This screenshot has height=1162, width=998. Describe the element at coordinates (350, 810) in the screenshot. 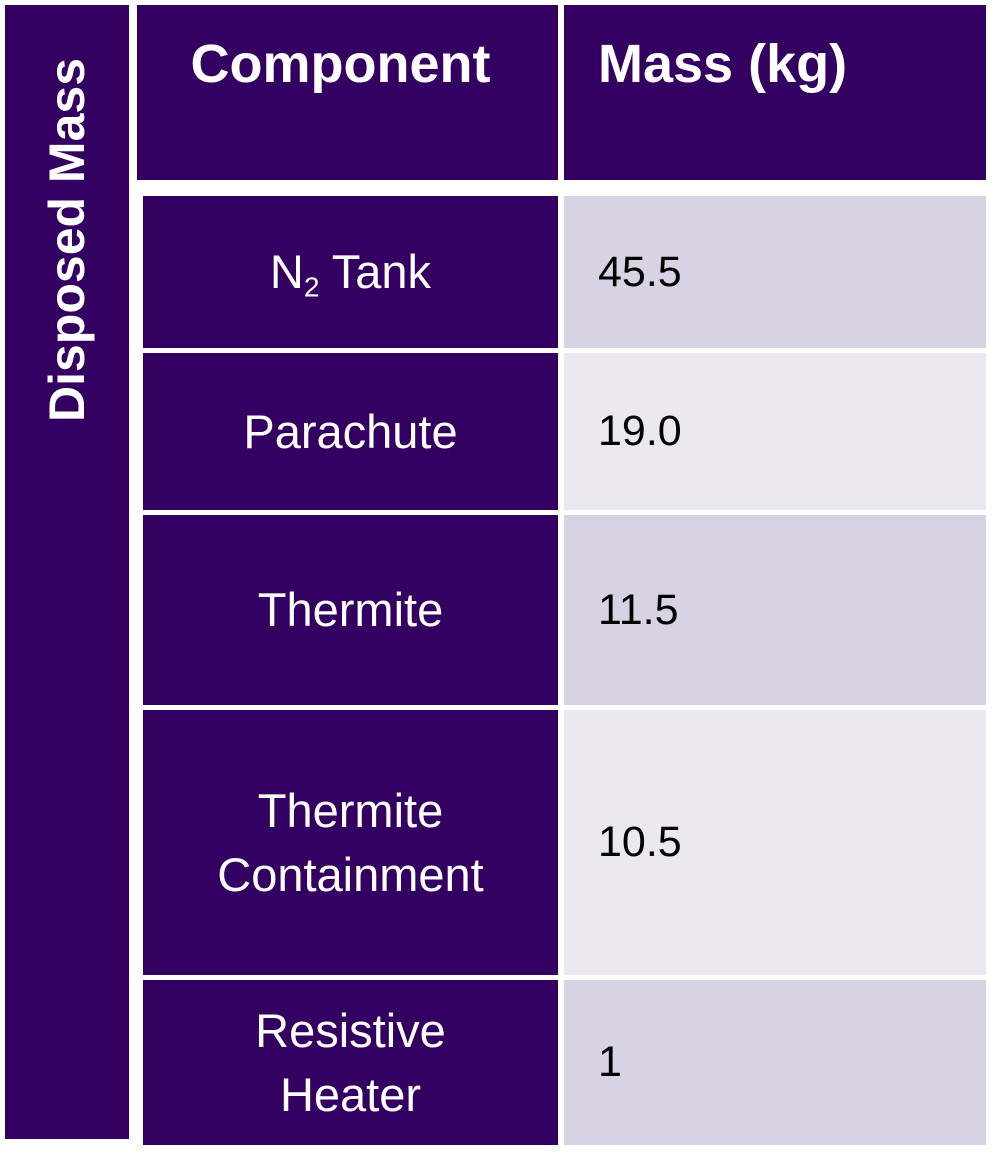

I see `component-name-line: Thermite` at that location.